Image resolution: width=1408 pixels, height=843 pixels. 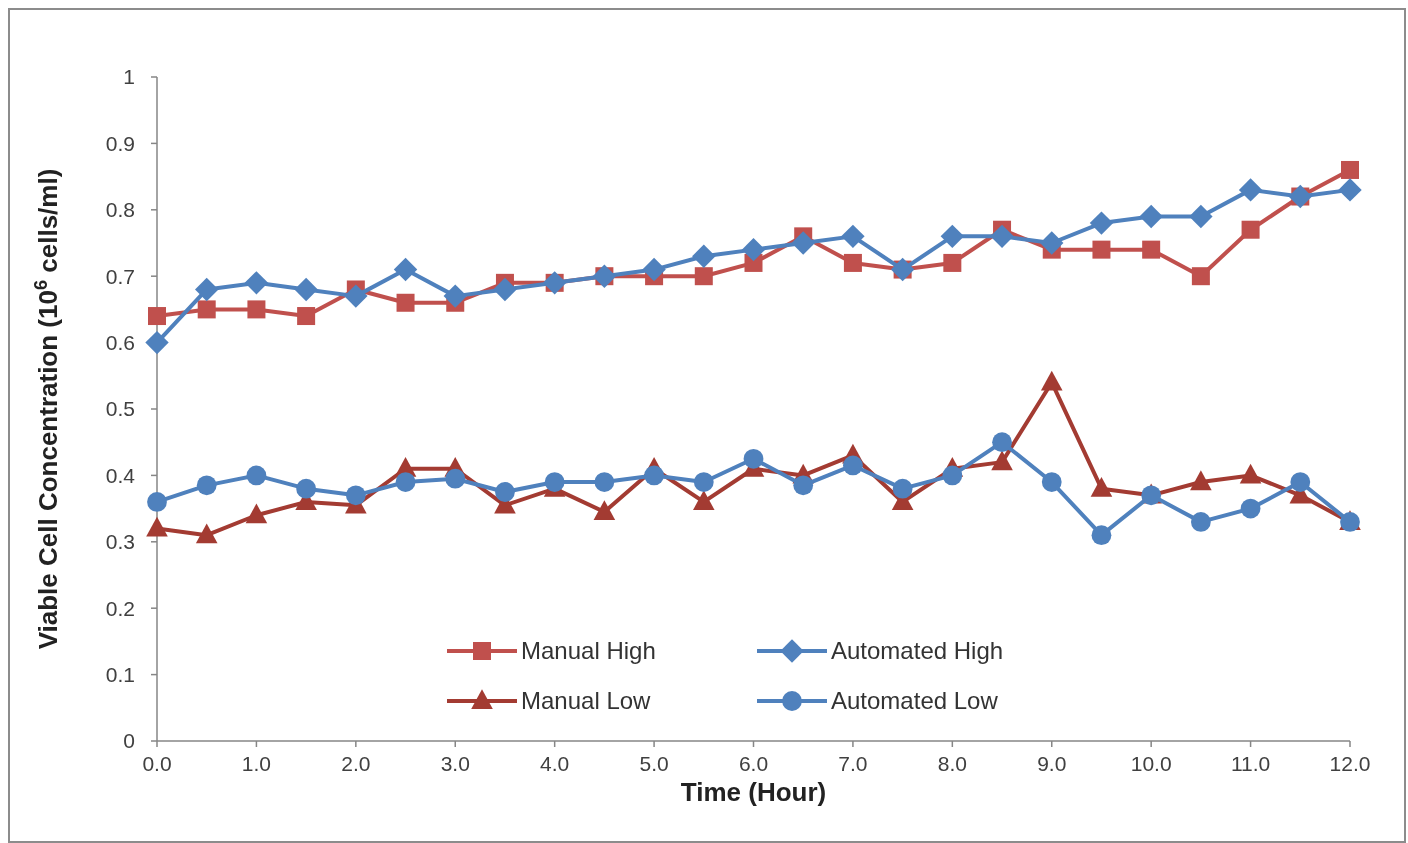 What do you see at coordinates (586, 701) in the screenshot?
I see `legend-label: Manual Low` at bounding box center [586, 701].